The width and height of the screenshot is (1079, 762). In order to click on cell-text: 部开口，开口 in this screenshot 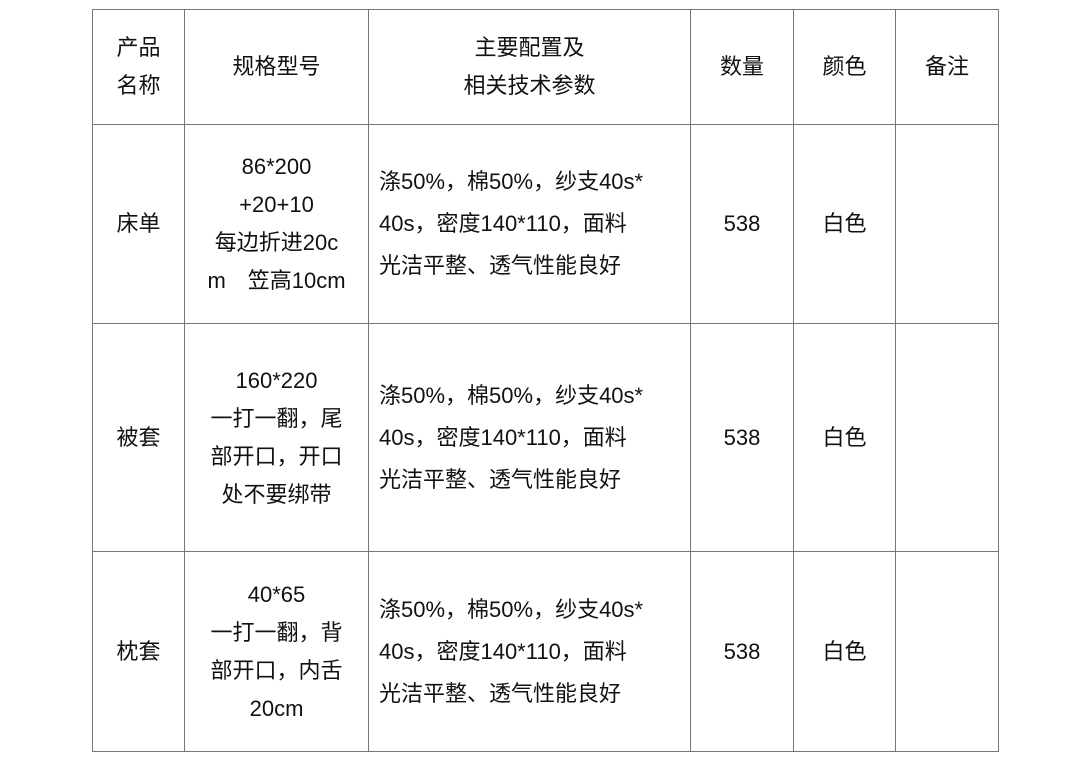, I will do `click(276, 456)`.